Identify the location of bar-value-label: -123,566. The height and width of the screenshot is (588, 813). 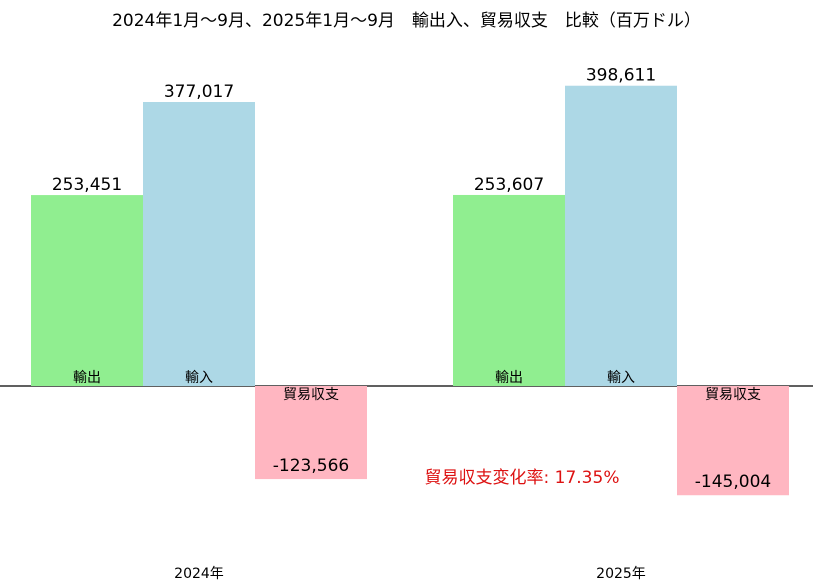
(311, 466).